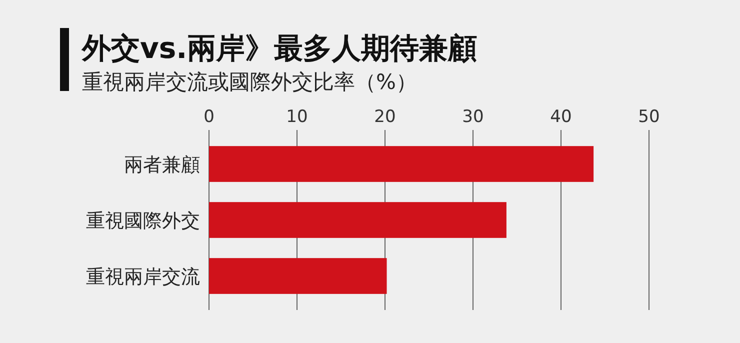 Image resolution: width=740 pixels, height=343 pixels. I want to click on y-tick-label: 重視國際外交, so click(143, 221).